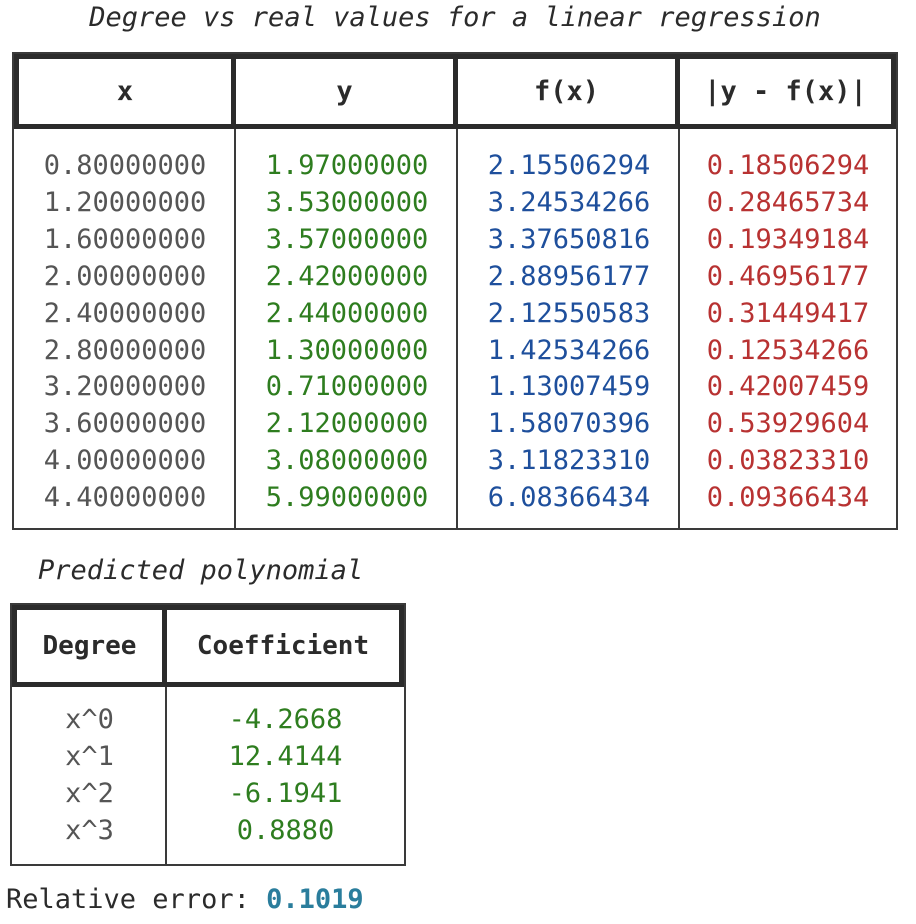 This screenshot has height=924, width=916. Describe the element at coordinates (569, 498) in the screenshot. I see `fx-value: 6.08366434` at that location.